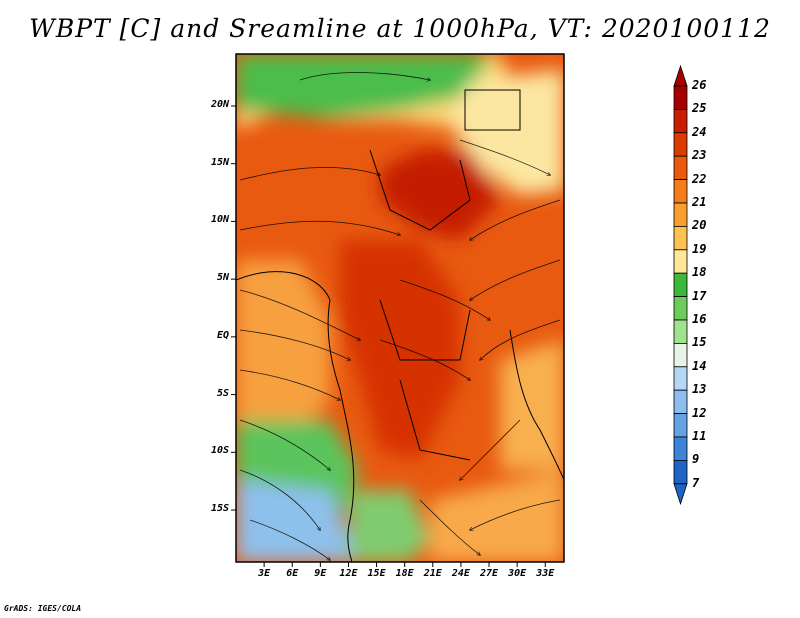  I want to click on longitude-tick-marks, so click(404, 564).